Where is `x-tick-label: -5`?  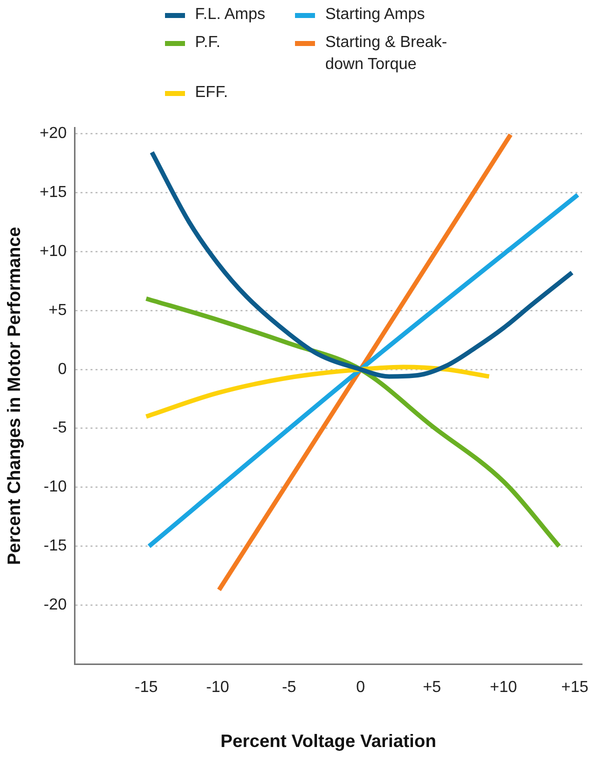 x-tick-label: -5 is located at coordinates (289, 687).